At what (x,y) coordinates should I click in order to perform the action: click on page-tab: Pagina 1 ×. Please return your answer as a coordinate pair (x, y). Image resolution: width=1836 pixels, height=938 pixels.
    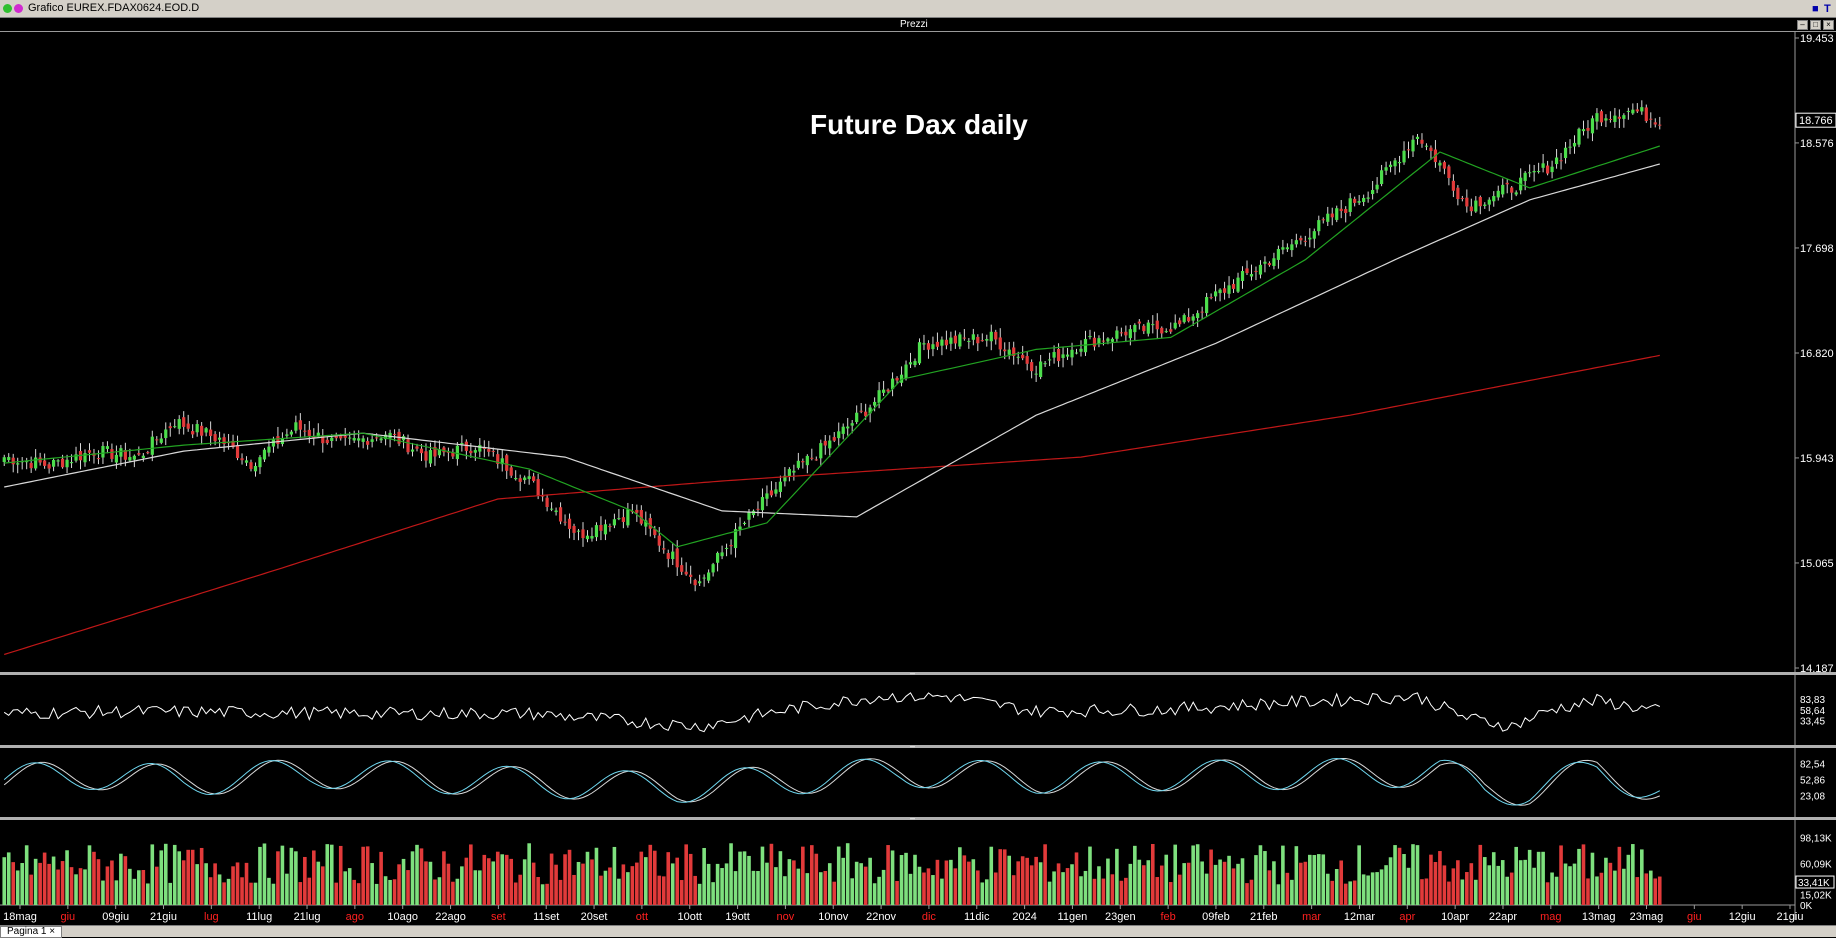
    Looking at the image, I should click on (31, 932).